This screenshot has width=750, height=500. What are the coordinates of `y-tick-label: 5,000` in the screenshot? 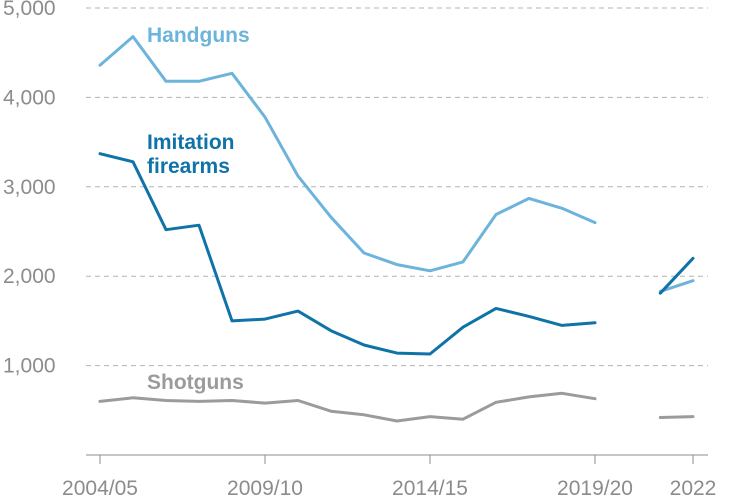 It's located at (29, 10).